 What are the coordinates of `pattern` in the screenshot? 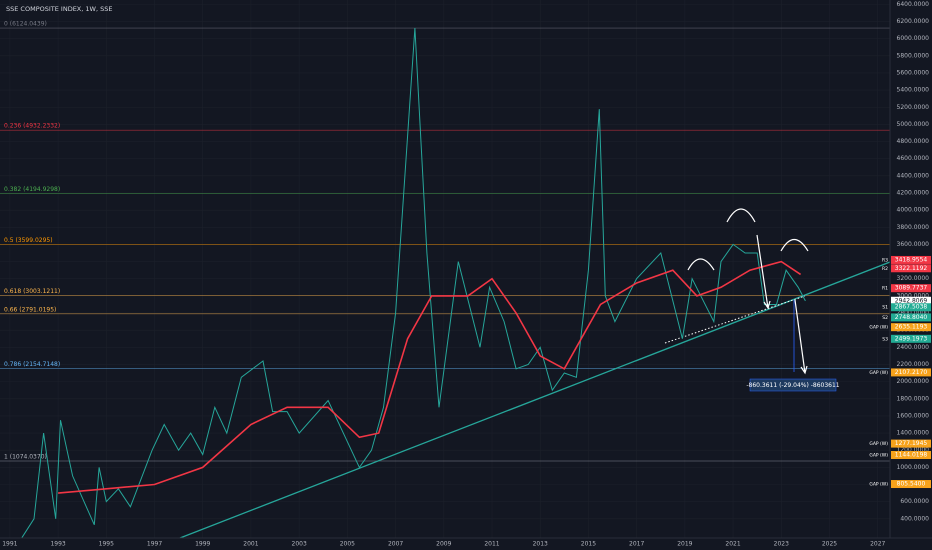 It's located at (748, 291).